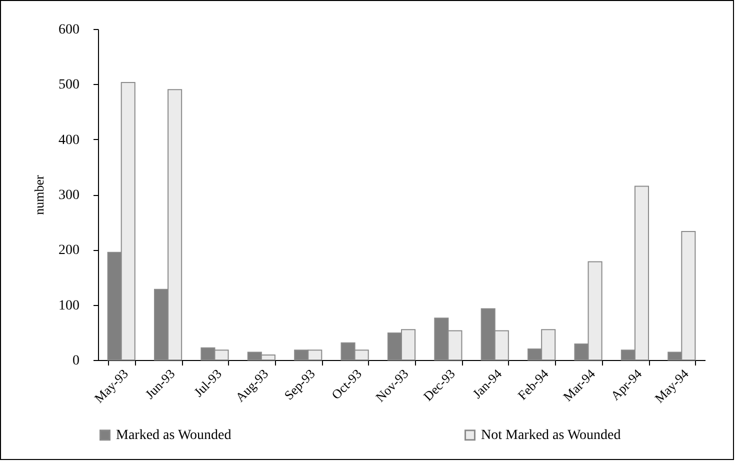 The height and width of the screenshot is (462, 736). What do you see at coordinates (69, 306) in the screenshot?
I see `y-tick-label: 100` at bounding box center [69, 306].